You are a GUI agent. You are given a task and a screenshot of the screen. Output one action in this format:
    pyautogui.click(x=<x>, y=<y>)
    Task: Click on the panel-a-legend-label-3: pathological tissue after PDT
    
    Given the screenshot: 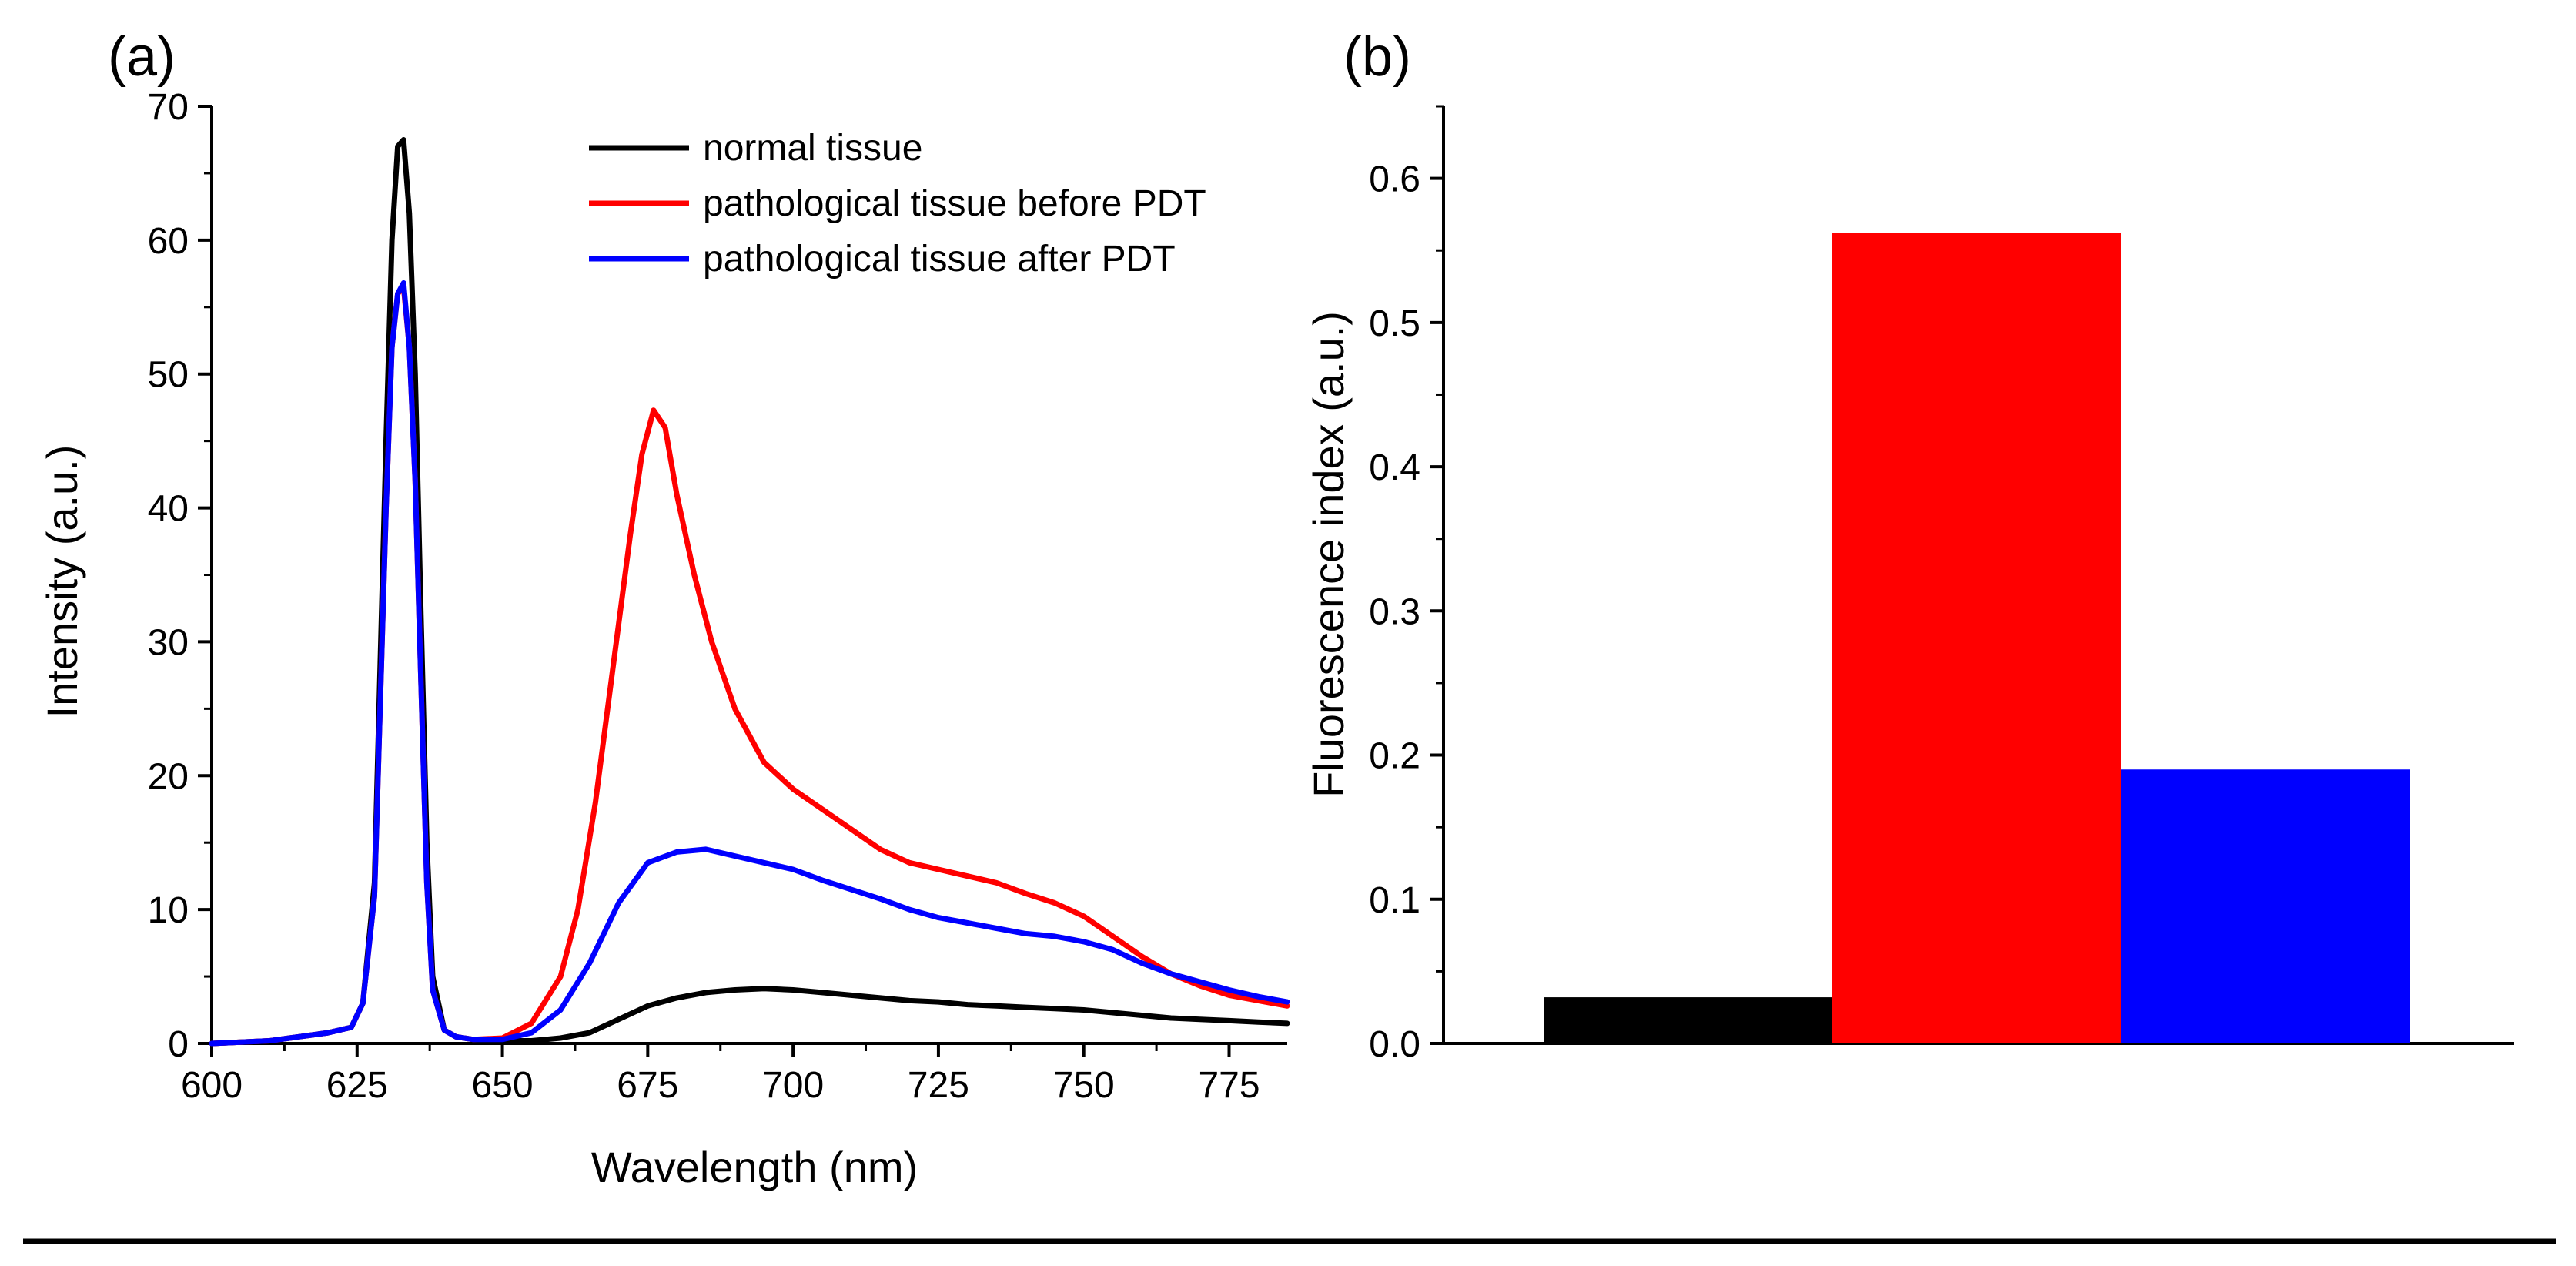 What is the action you would take?
    pyautogui.click(x=940, y=259)
    